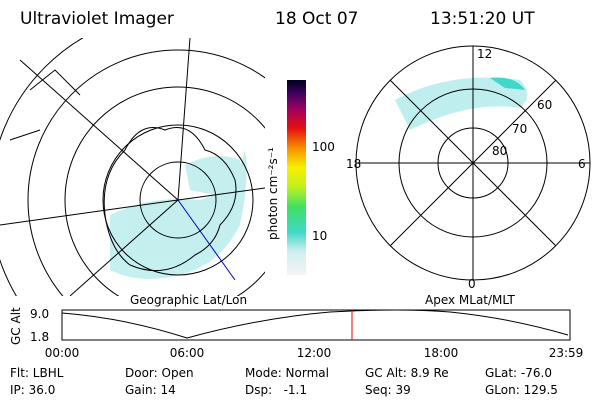 This screenshot has width=600, height=400. What do you see at coordinates (39, 314) in the screenshot?
I see `y-tick-label: 9.0` at bounding box center [39, 314].